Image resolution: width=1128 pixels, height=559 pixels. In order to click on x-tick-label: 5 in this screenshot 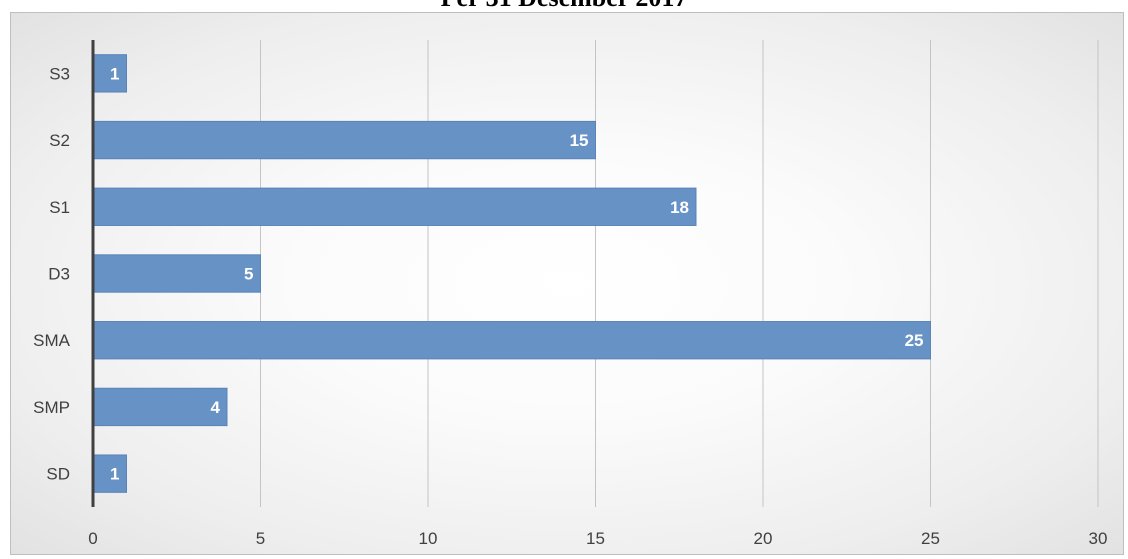, I will do `click(260, 538)`.